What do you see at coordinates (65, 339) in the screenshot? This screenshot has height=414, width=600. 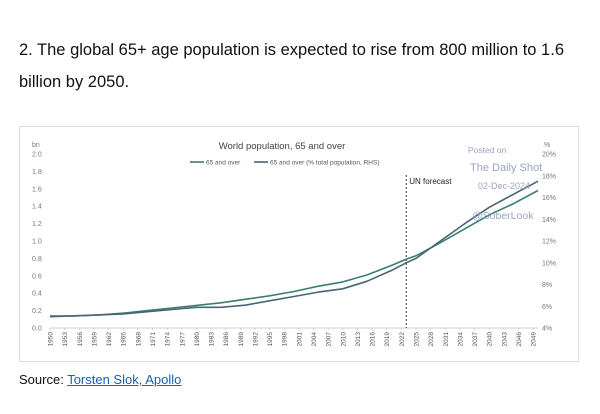 I see `x-tick-label: 1953` at bounding box center [65, 339].